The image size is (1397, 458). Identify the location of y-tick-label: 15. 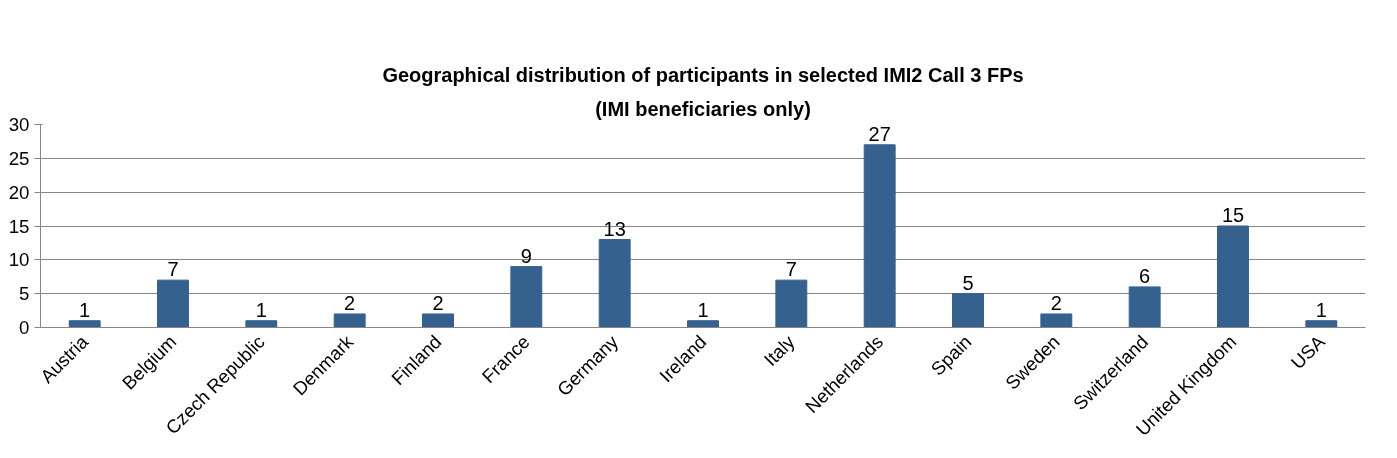
(19, 226).